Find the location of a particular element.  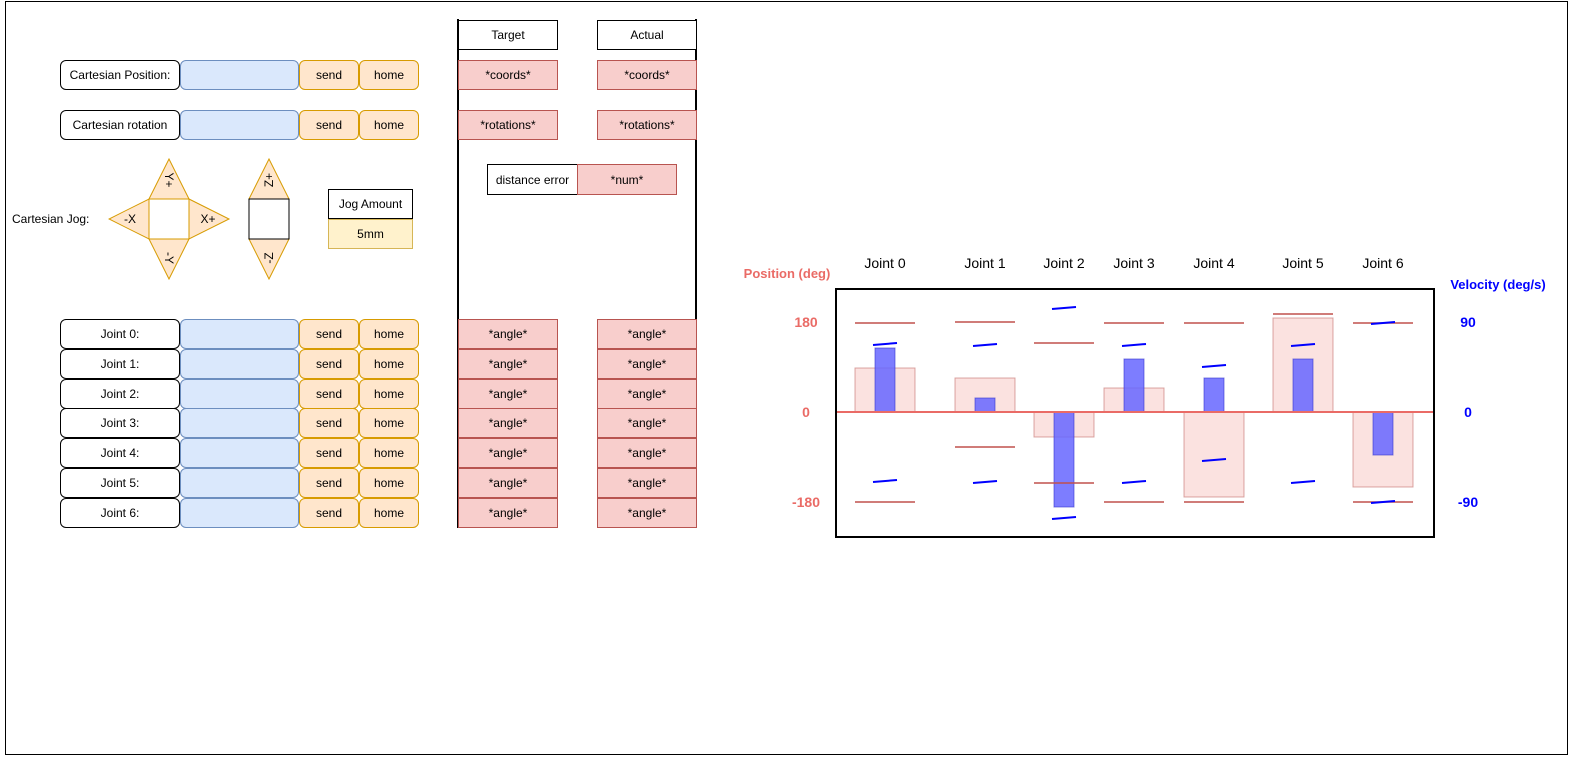

joint-home-button-2: home is located at coordinates (389, 394).